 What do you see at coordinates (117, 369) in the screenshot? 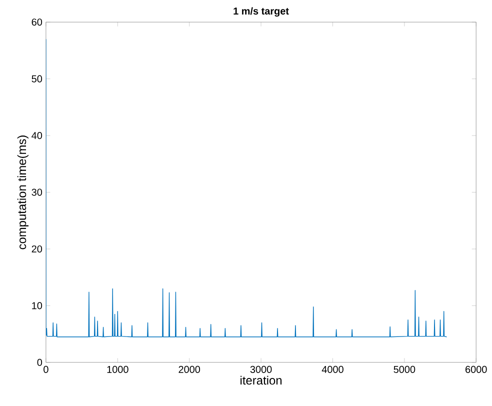
I see `x-tick-label: 1000` at bounding box center [117, 369].